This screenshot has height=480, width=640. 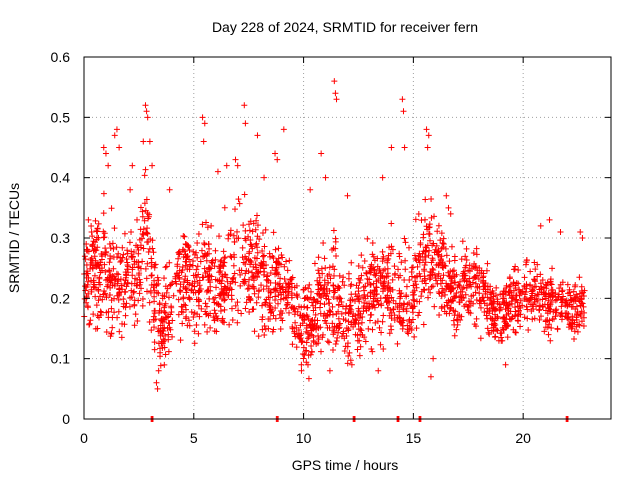 What do you see at coordinates (61, 57) in the screenshot?
I see `y-tick-label: 0.6` at bounding box center [61, 57].